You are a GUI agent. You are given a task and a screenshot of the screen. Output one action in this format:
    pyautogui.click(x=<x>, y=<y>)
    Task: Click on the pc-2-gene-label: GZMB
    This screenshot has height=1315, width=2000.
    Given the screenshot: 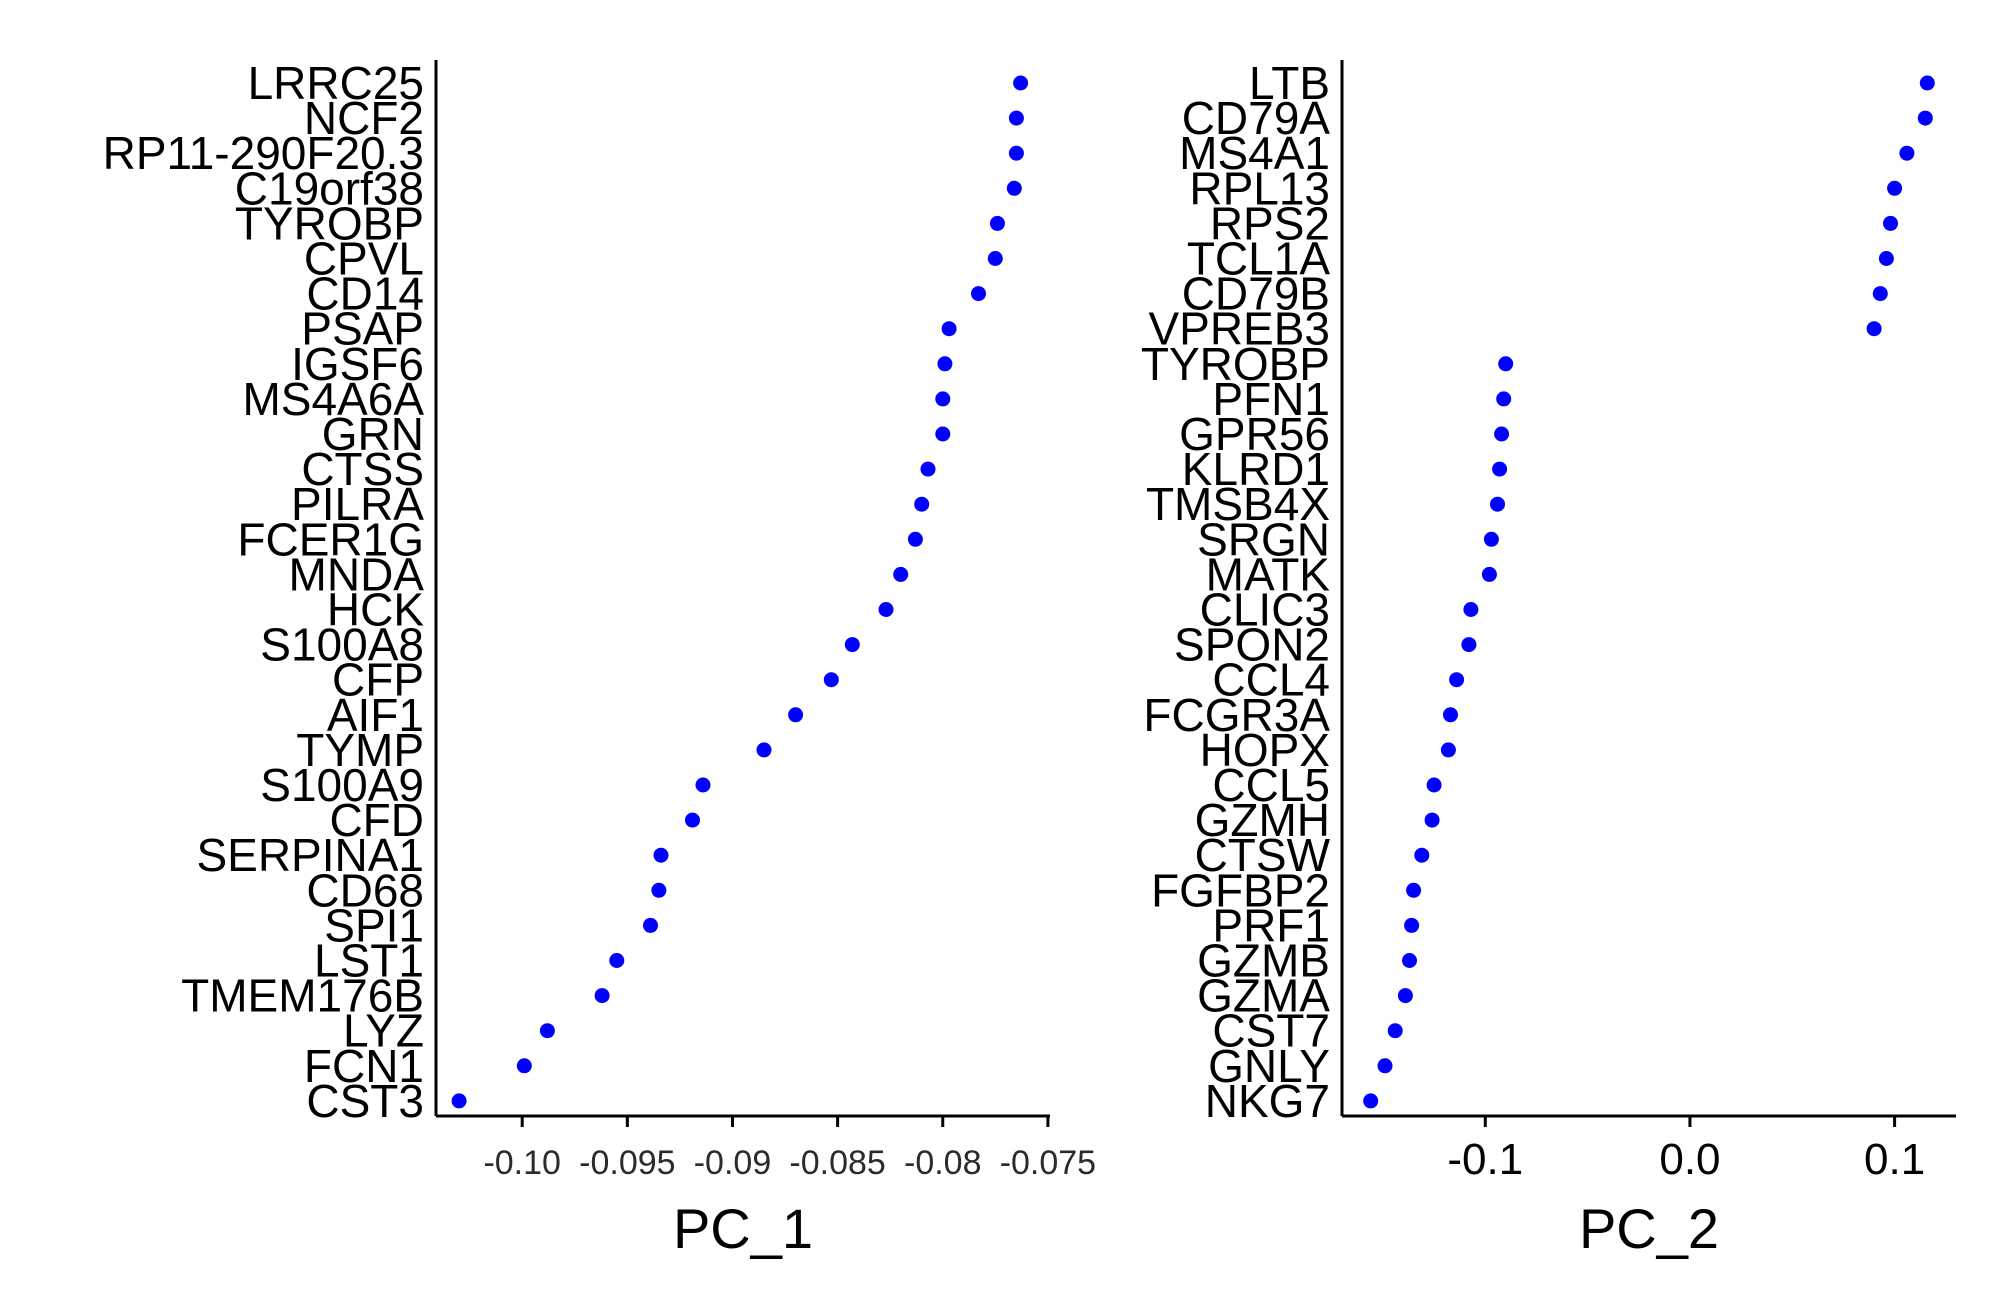 What is the action you would take?
    pyautogui.click(x=1263, y=961)
    